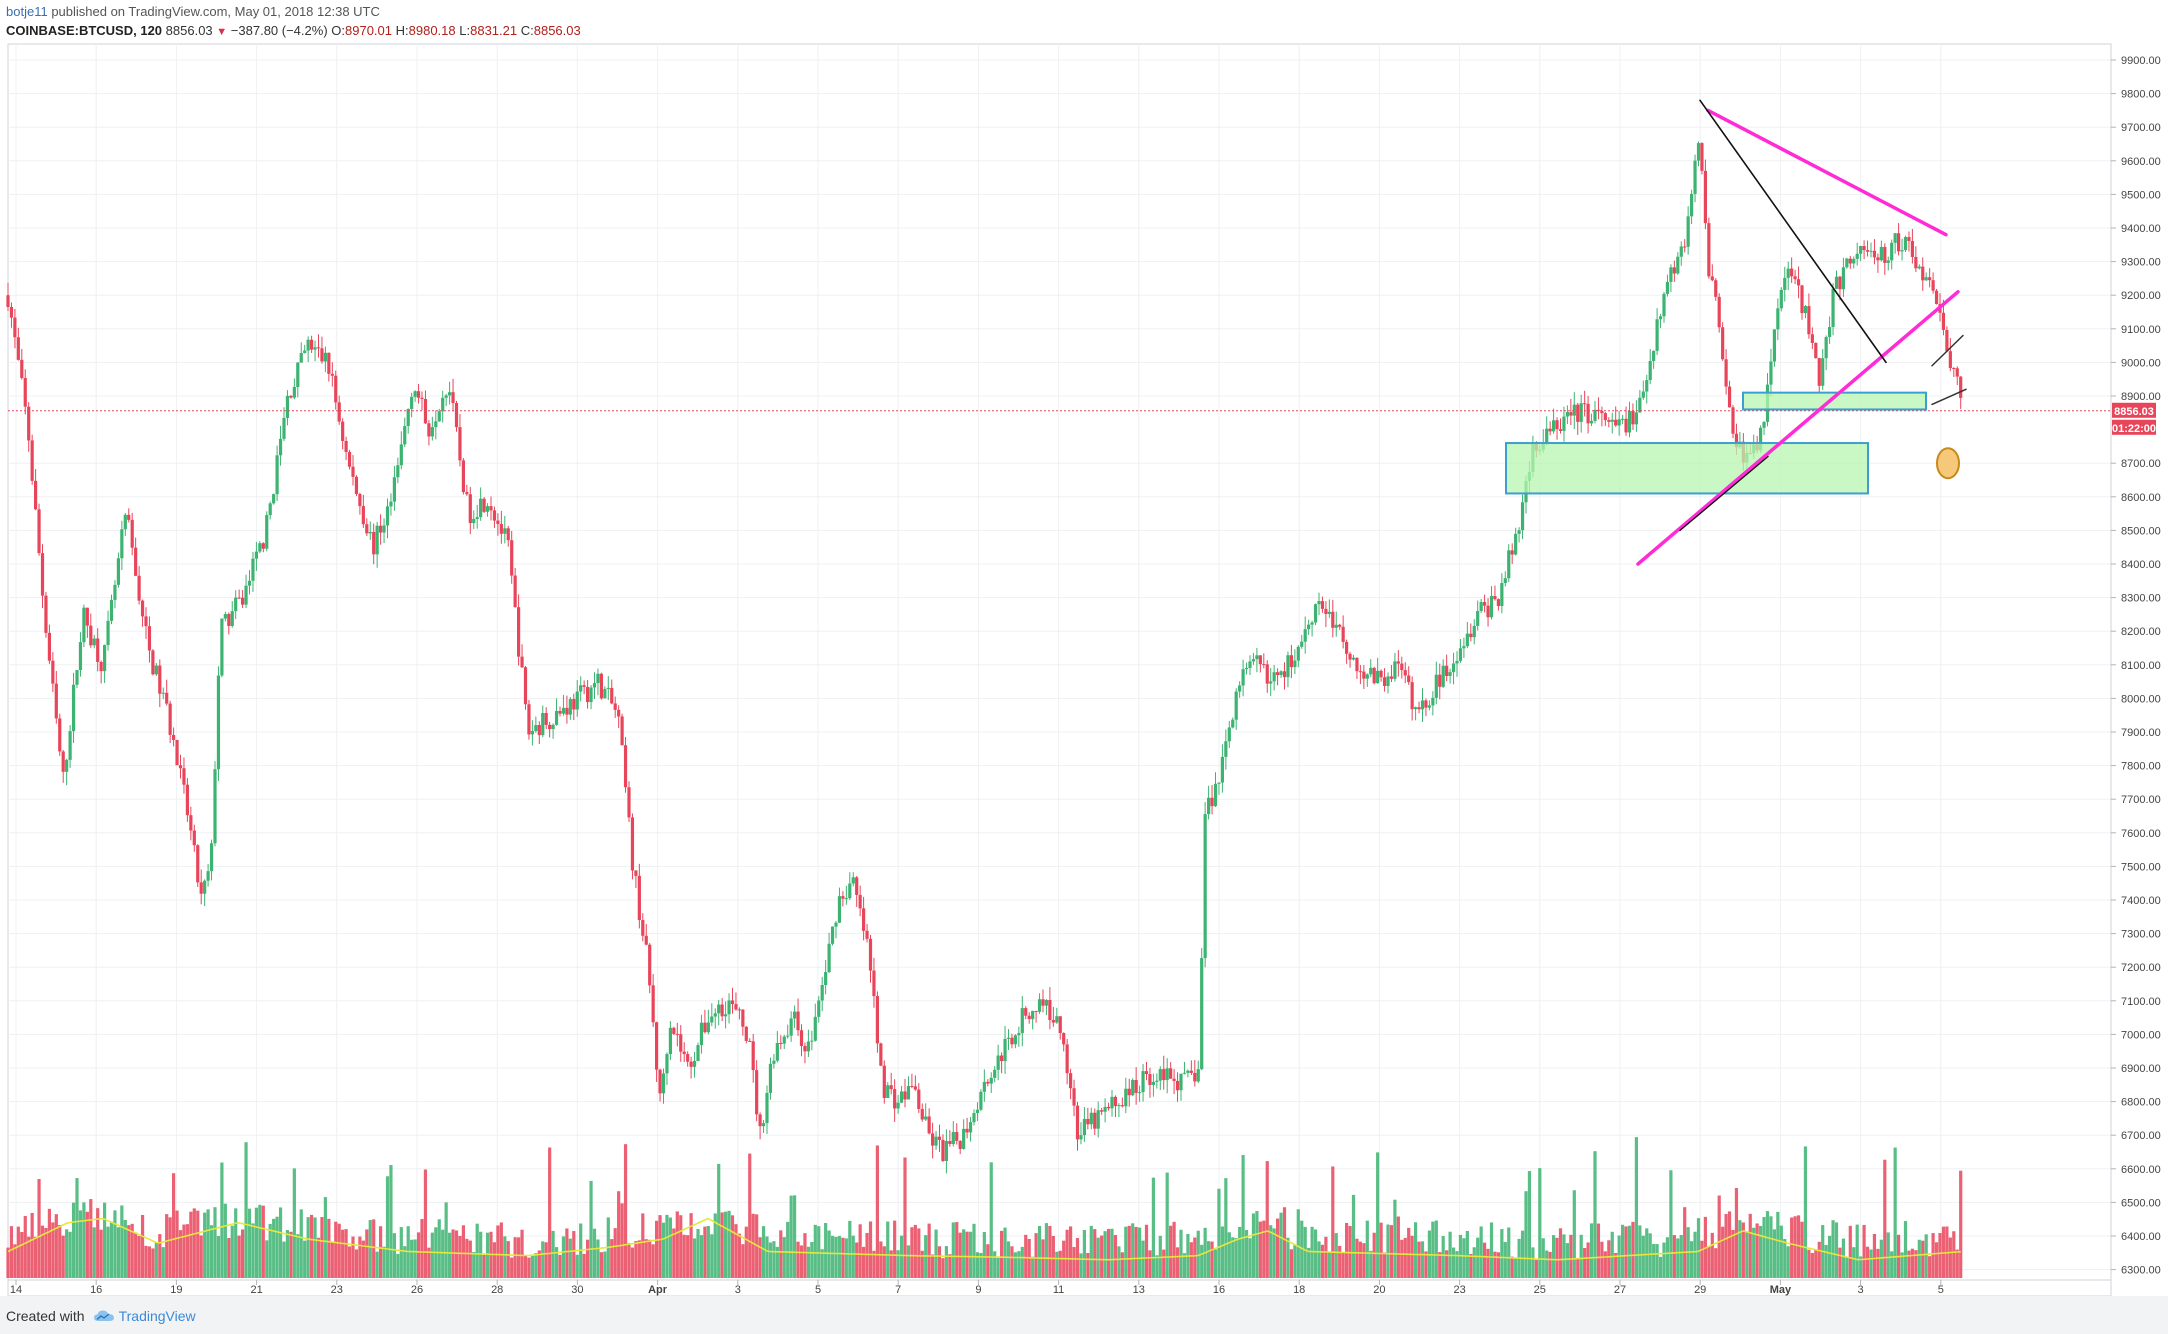 This screenshot has width=2168, height=1334. Describe the element at coordinates (2141, 968) in the screenshot. I see `price-tick-label: 7200.00` at that location.